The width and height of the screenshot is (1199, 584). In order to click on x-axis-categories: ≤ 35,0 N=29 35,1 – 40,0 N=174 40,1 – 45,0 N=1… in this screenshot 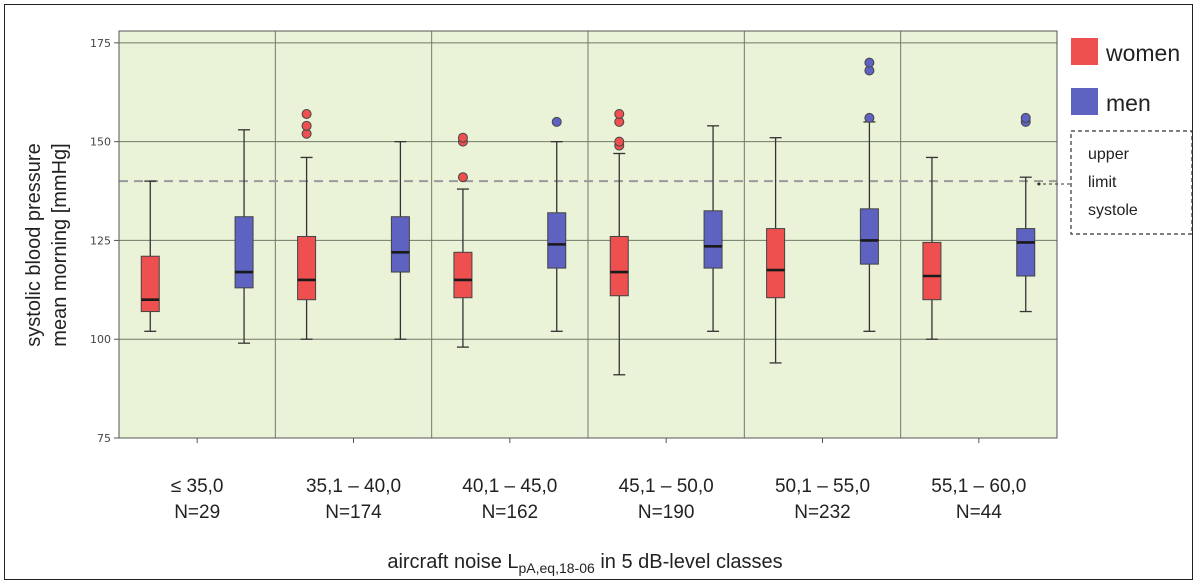, I will do `click(598, 480)`.